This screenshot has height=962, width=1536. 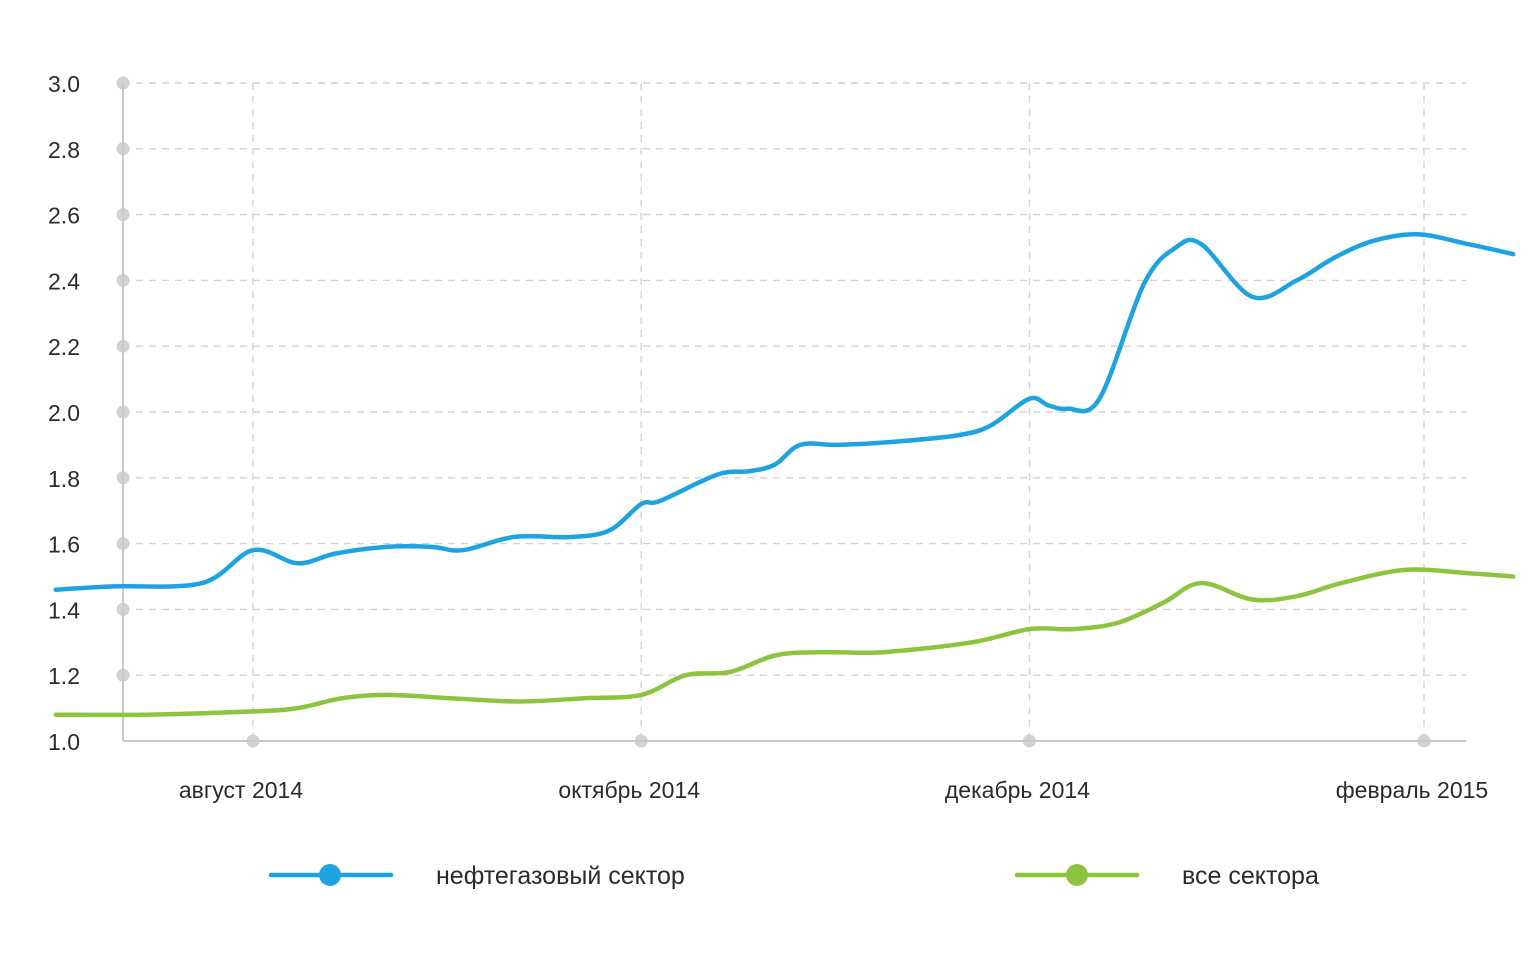 What do you see at coordinates (241, 790) in the screenshot?
I see `x-tick-label: август 2014` at bounding box center [241, 790].